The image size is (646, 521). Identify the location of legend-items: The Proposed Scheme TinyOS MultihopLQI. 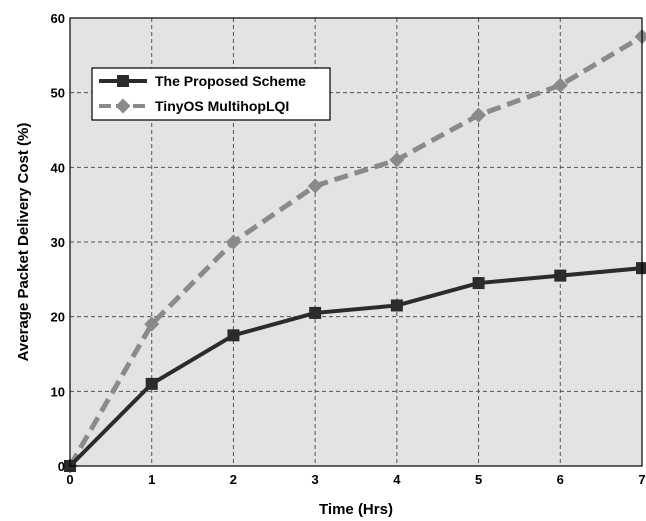
(202, 93).